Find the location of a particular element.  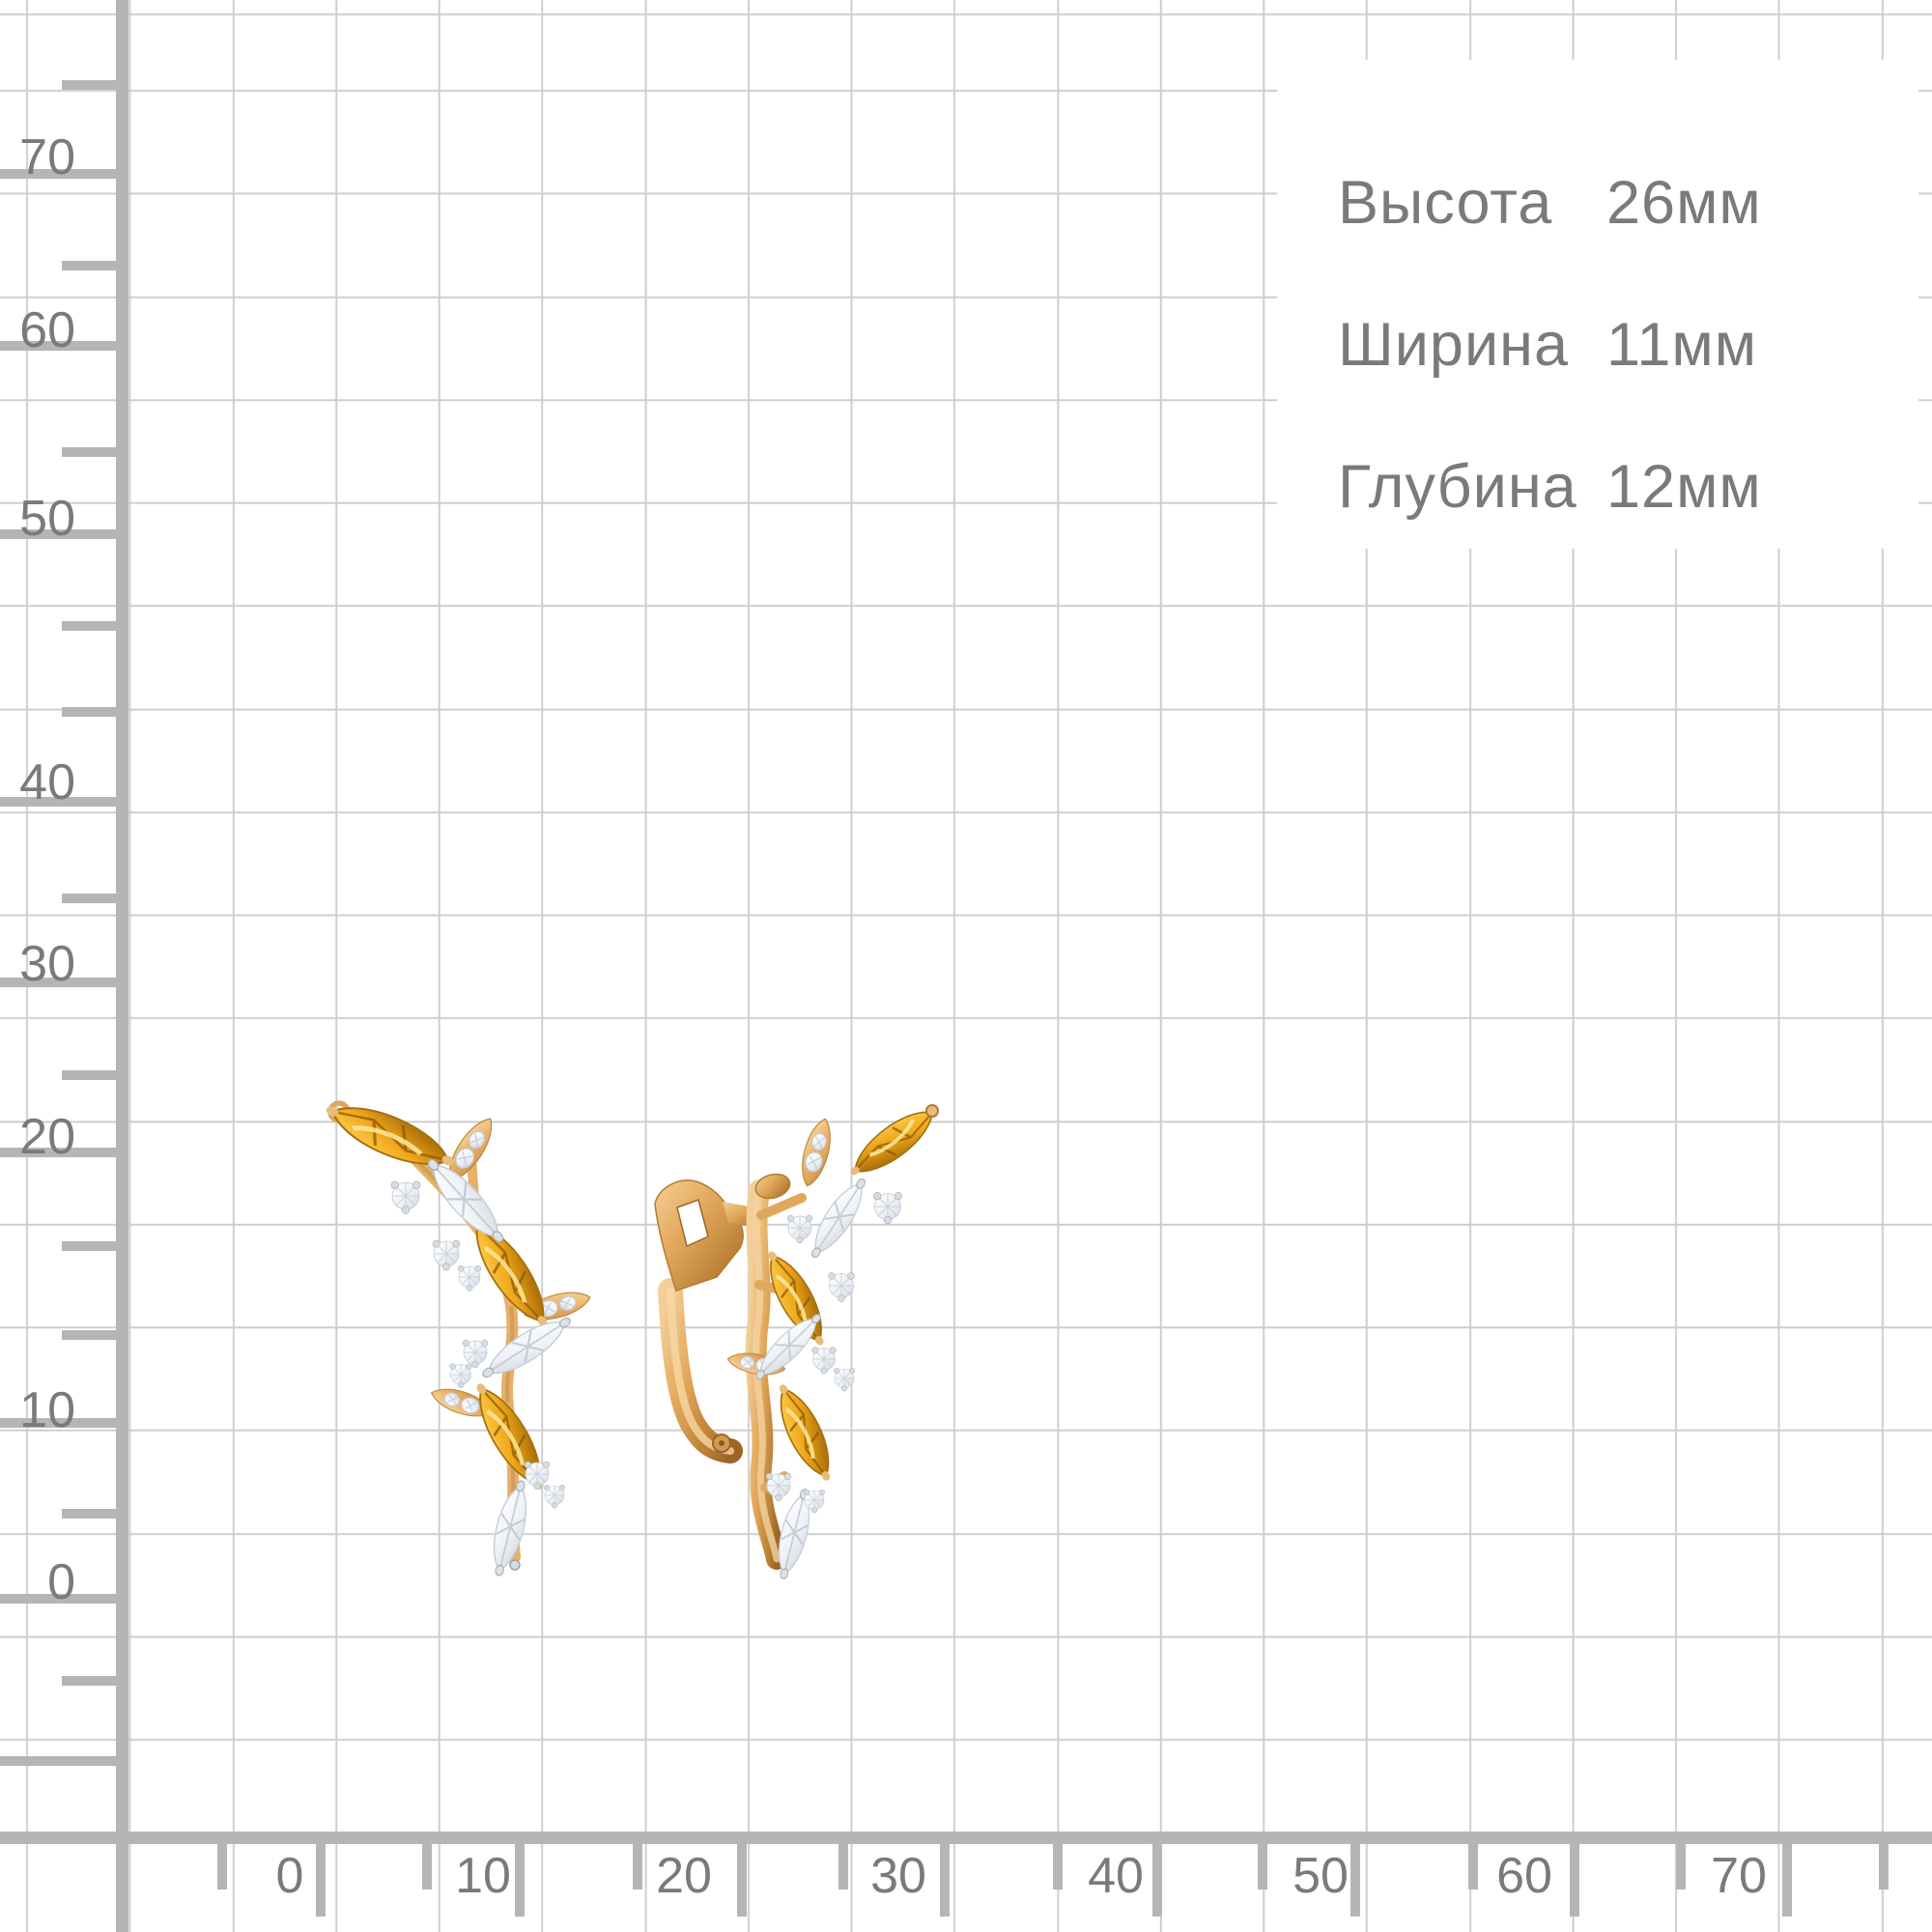

dimension-value-height: 26мм is located at coordinates (1684, 203).